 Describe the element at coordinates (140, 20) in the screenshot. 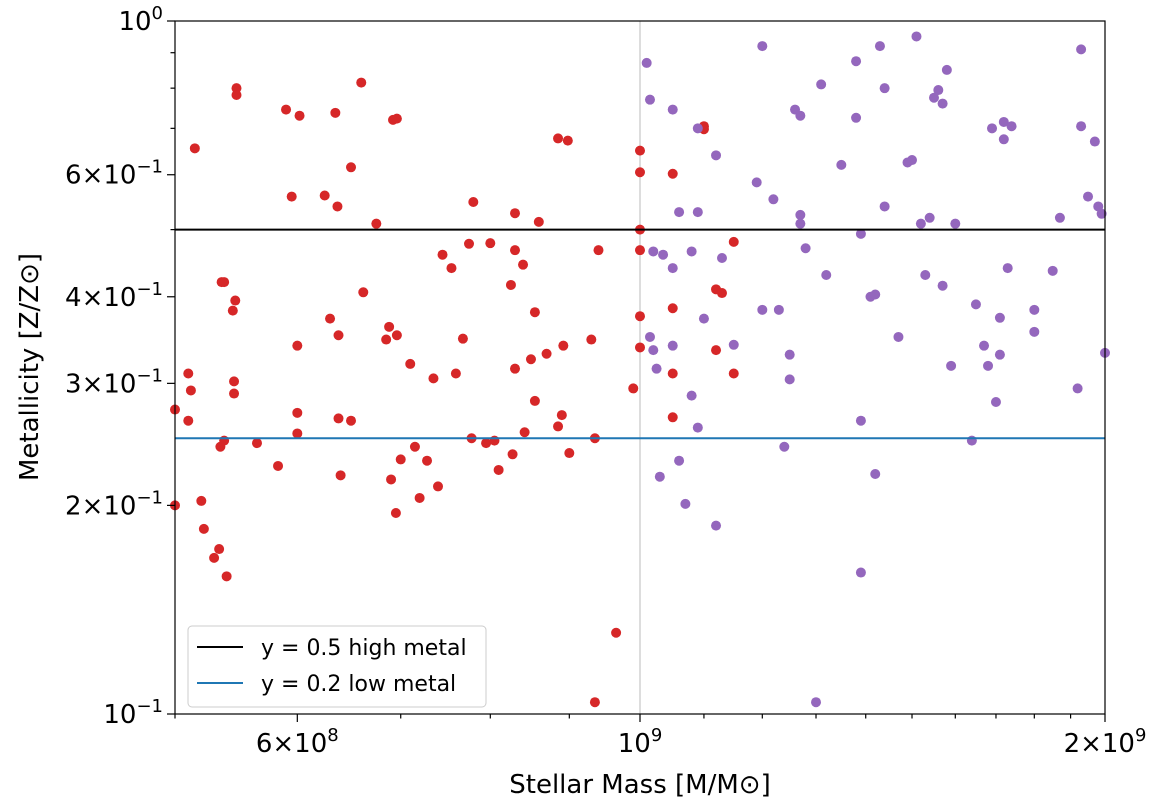

I see `y-tick-label: 10⁰` at that location.